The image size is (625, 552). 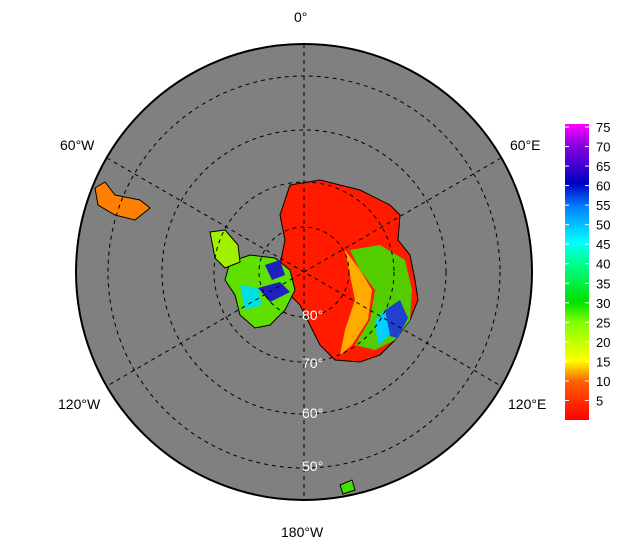 I want to click on lat-label-70: 70°, so click(x=312, y=363).